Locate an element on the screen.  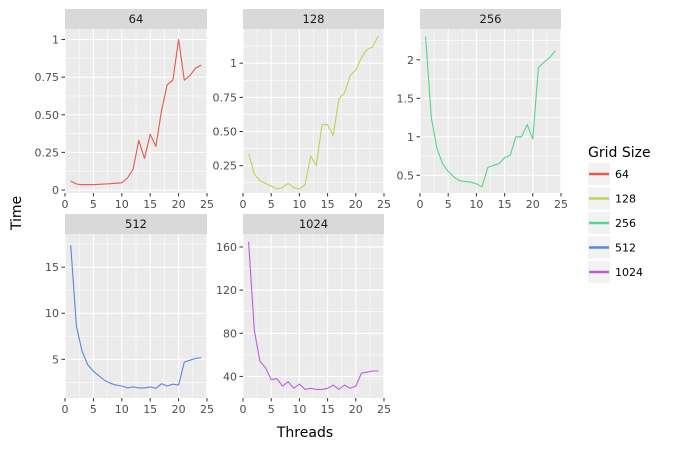
panel-64: 64 0 5 10 15 20 25 0 0.25 0.50 0.75 1 is located at coordinates (124, 110).